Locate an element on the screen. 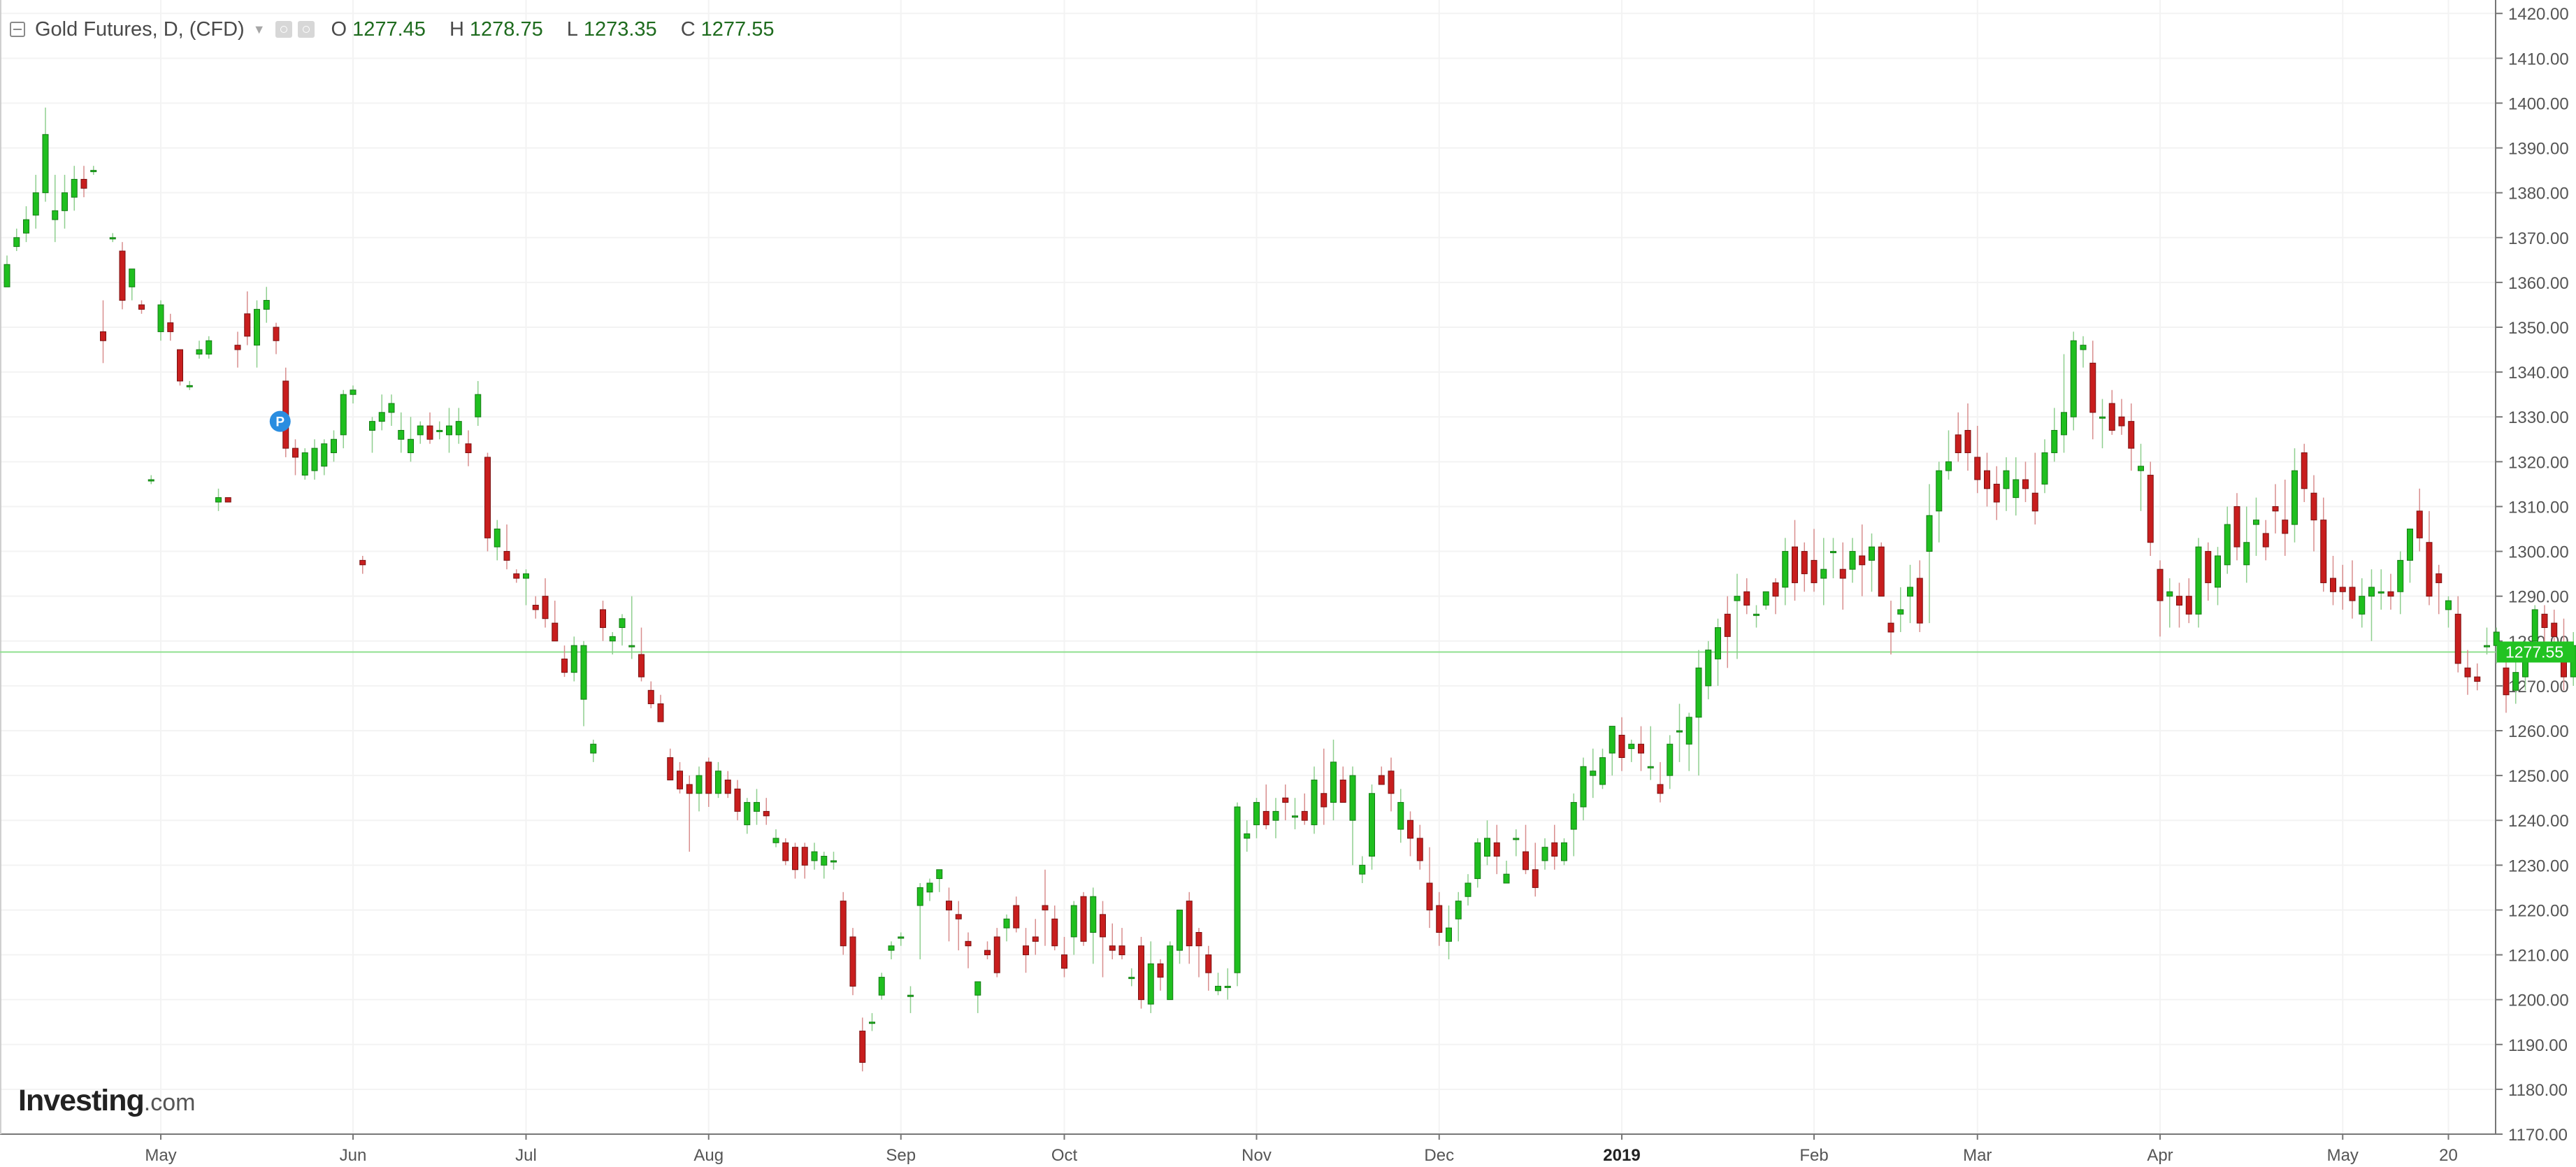 Image resolution: width=2576 pixels, height=1167 pixels. legend-high-label: H is located at coordinates (456, 29).